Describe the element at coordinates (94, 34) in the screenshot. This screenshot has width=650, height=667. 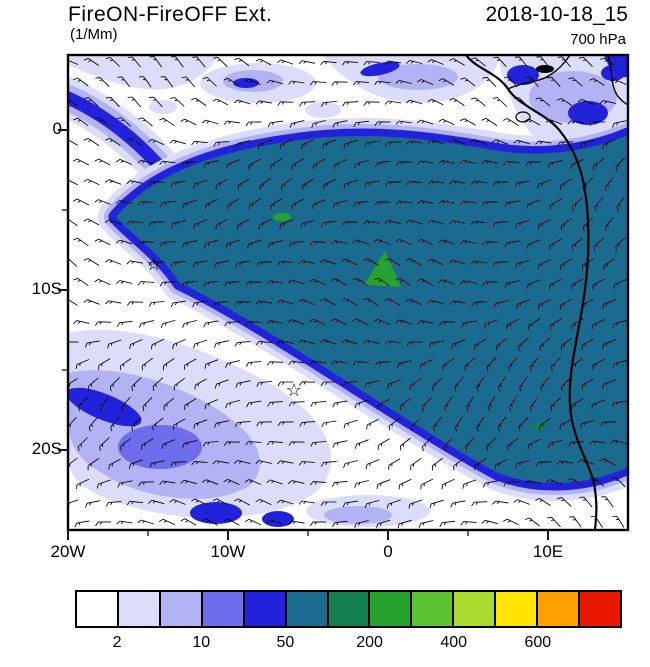
I see `plot-units: (1/Mm)` at that location.